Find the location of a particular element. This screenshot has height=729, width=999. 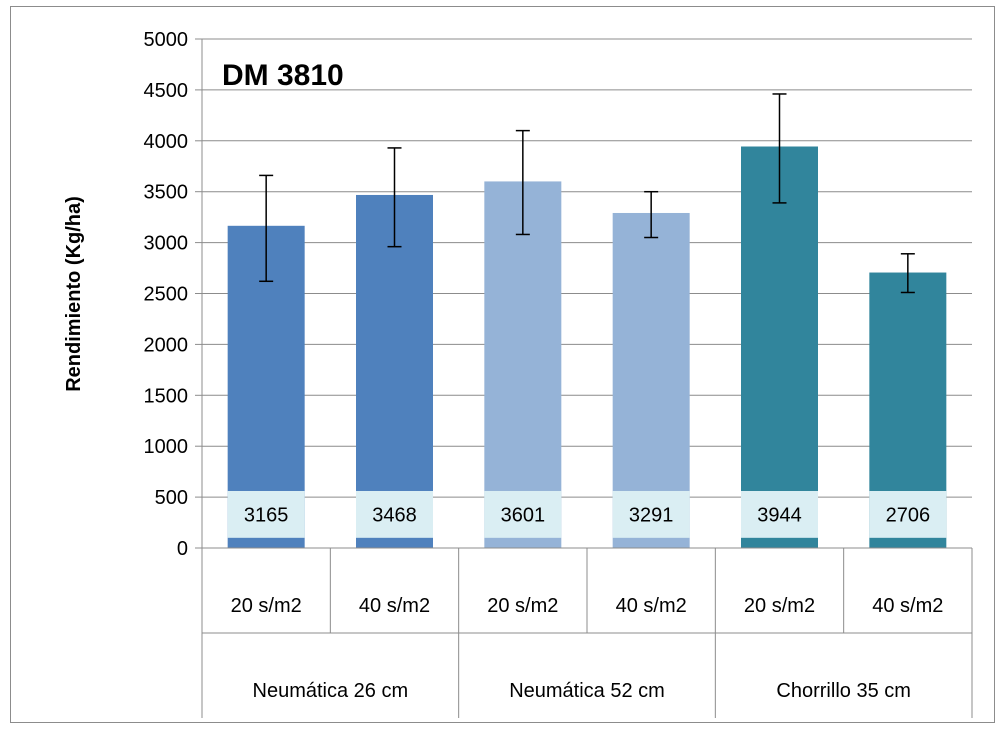

data-label: 3601 is located at coordinates (523, 515).